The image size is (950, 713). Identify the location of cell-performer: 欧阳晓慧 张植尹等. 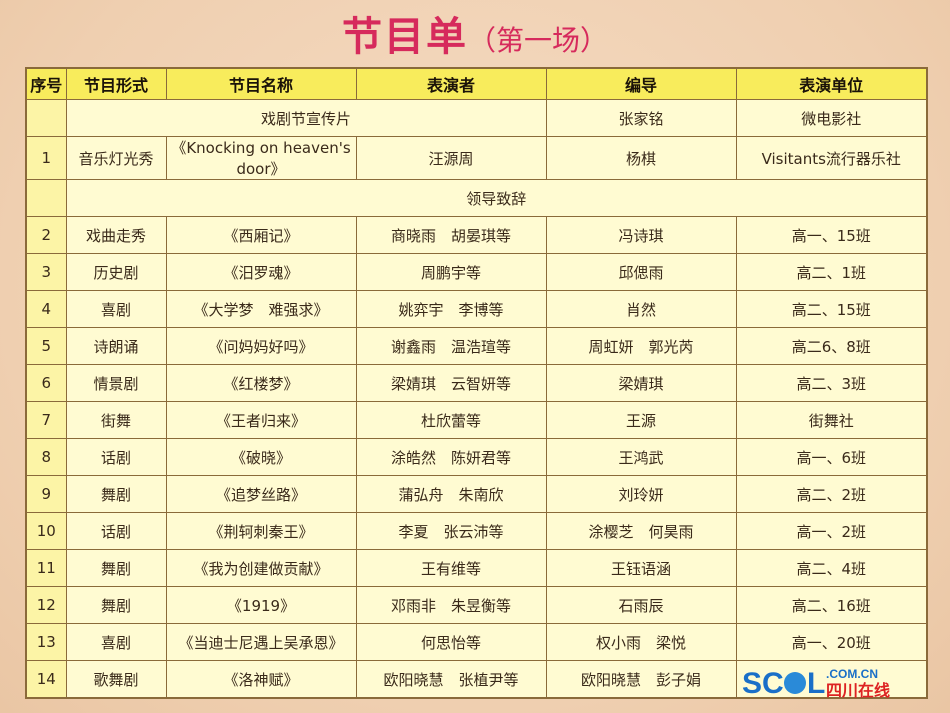
(451, 679).